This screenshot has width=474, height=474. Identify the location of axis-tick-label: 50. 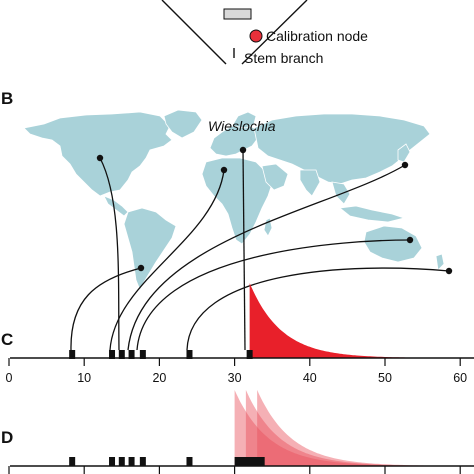
(385, 378).